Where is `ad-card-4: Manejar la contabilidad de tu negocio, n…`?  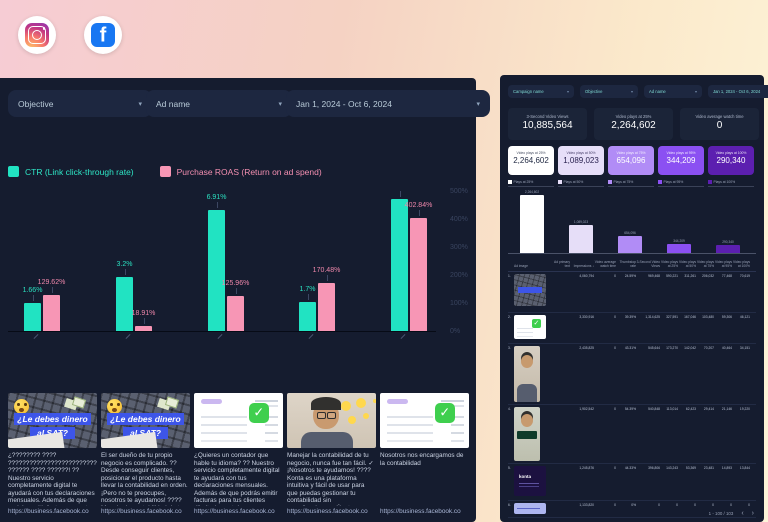
ad-card-4: Manejar la contabilidad de tu negocio, n… is located at coordinates (331, 454).